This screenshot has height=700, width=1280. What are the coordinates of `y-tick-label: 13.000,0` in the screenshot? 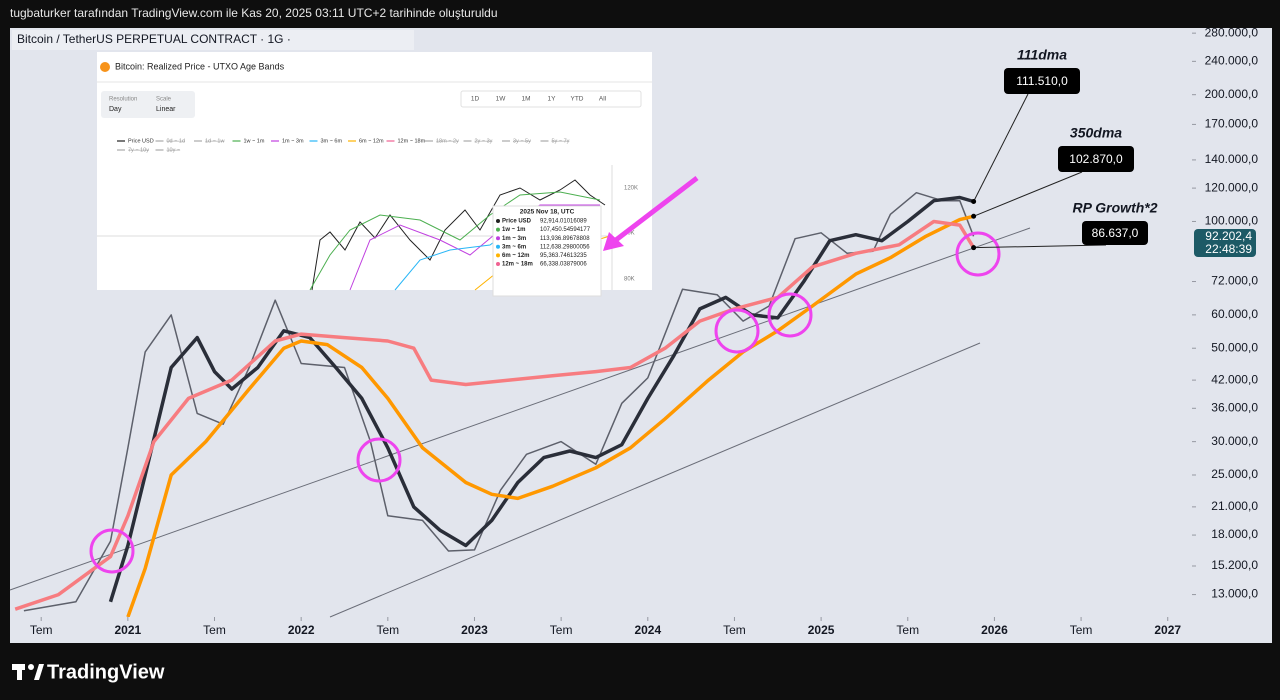 It's located at (1234, 594).